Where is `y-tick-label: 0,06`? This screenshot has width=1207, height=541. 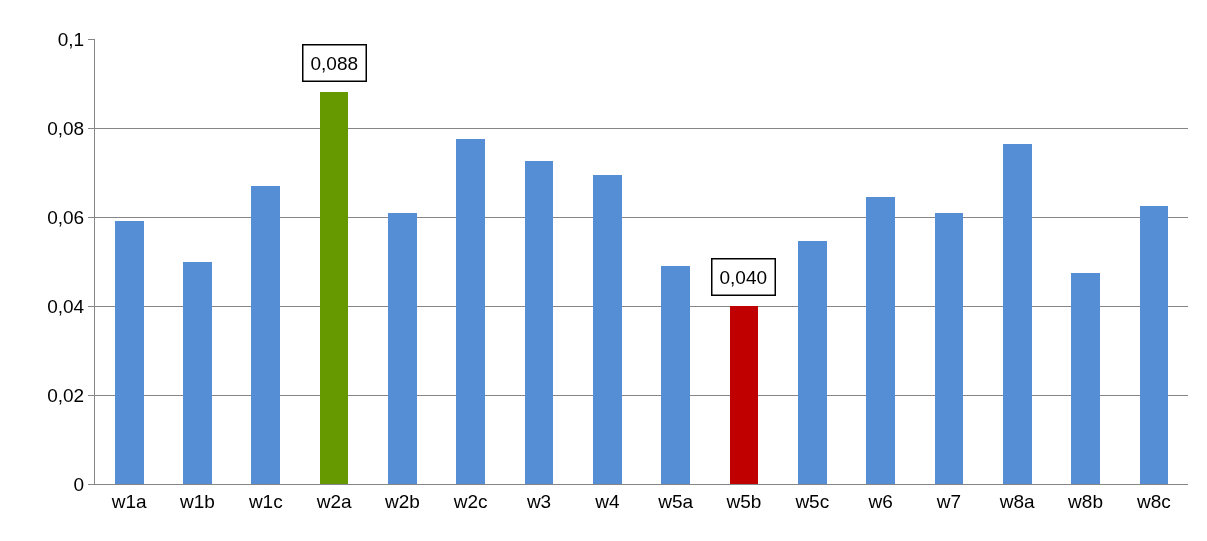
y-tick-label: 0,06 is located at coordinates (66, 217).